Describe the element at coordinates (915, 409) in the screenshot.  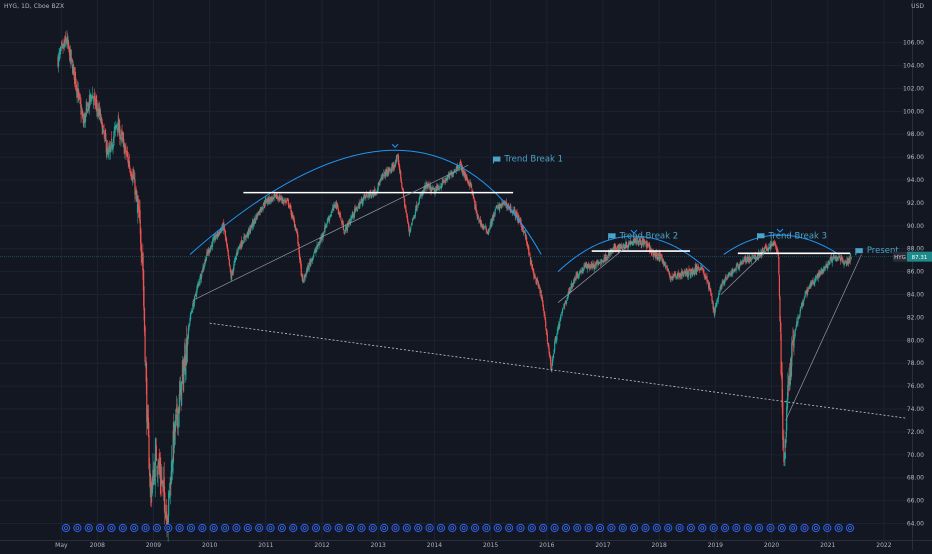
I see `y-tick-label: 74.00` at that location.